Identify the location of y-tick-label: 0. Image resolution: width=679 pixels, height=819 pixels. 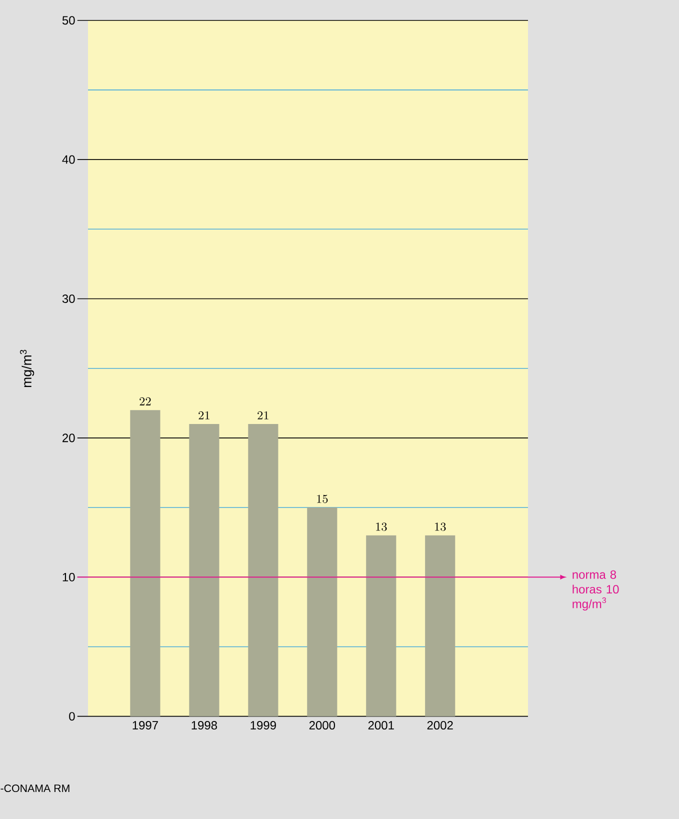
(72, 716).